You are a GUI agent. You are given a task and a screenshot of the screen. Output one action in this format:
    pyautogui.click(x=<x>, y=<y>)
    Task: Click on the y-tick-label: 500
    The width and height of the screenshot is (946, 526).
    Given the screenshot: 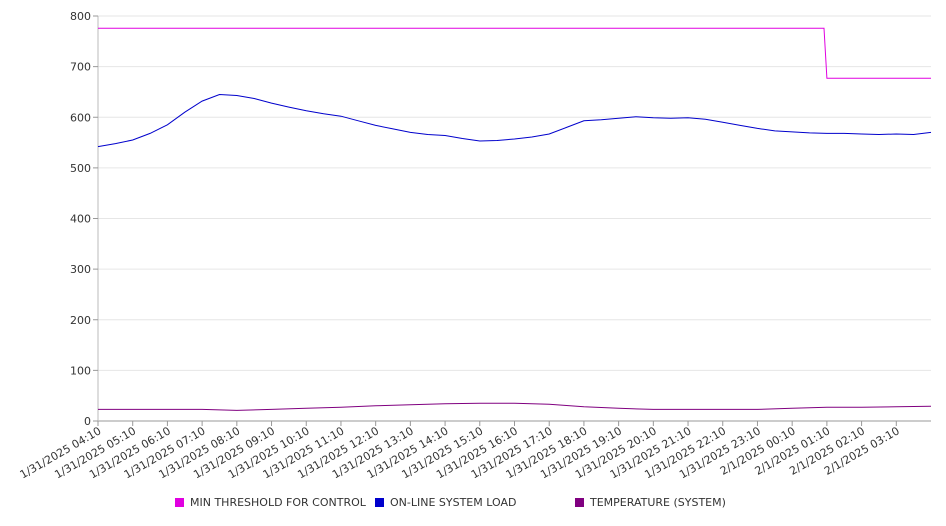 What is the action you would take?
    pyautogui.click(x=80, y=168)
    